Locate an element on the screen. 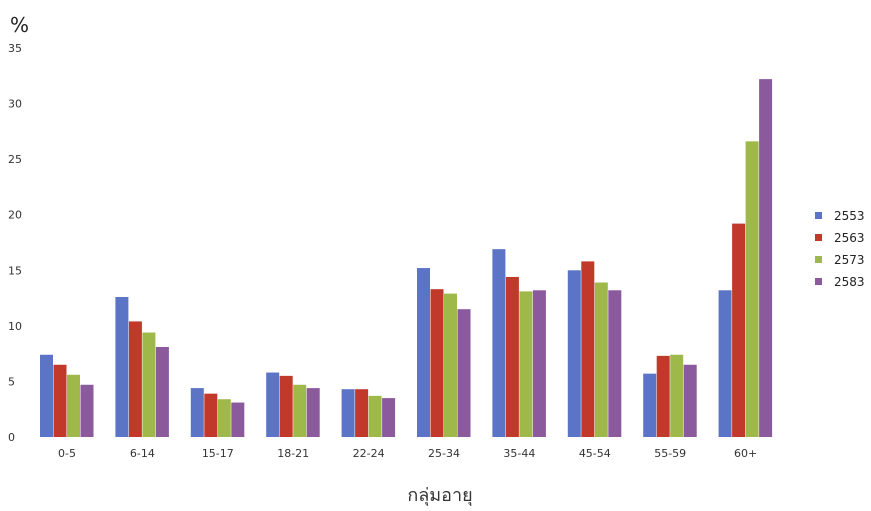  y-tick-label: 5 is located at coordinates (11, 381).